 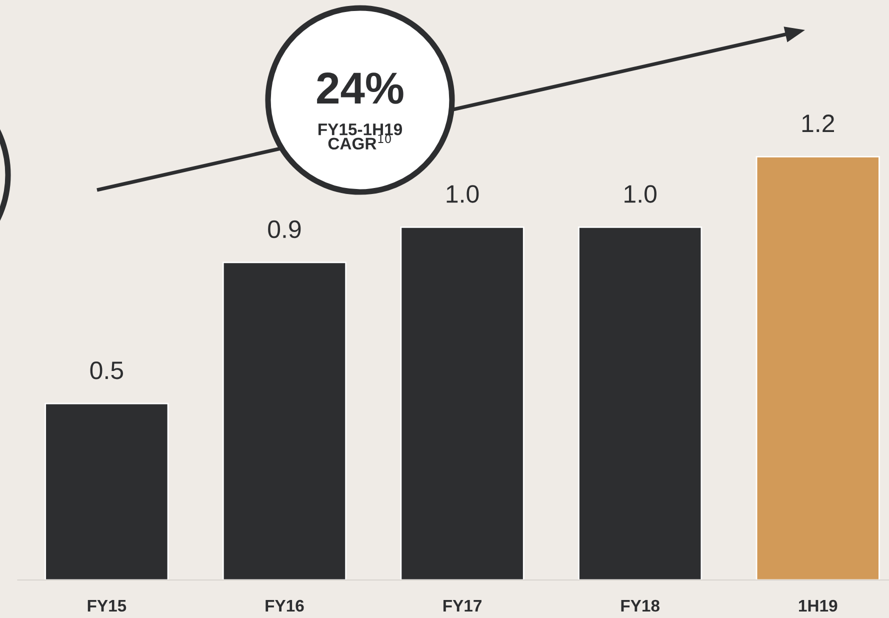 I want to click on text: FY15-1H19 CAGR$^{10}$, so click(x=360, y=137).